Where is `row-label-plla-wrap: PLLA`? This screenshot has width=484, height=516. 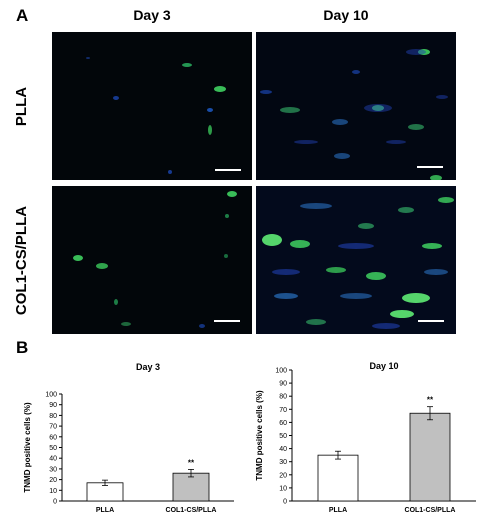 row-label-plla-wrap: PLLA is located at coordinates (22, 106).